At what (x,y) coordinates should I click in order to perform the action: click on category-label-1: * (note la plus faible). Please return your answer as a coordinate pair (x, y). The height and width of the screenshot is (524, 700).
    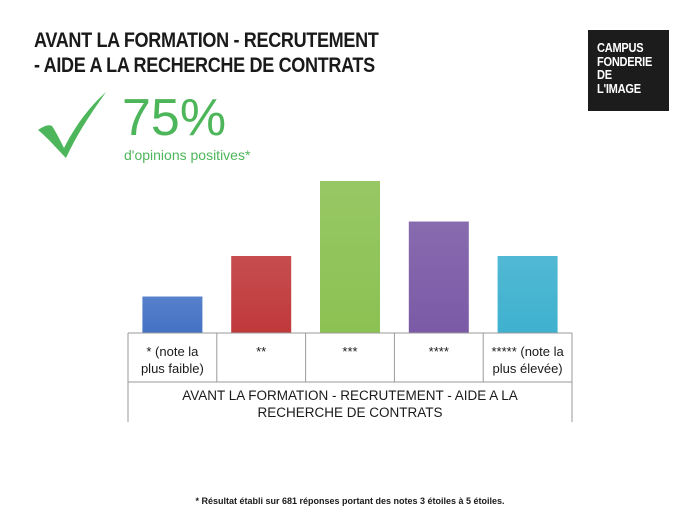
    Looking at the image, I should click on (172, 360).